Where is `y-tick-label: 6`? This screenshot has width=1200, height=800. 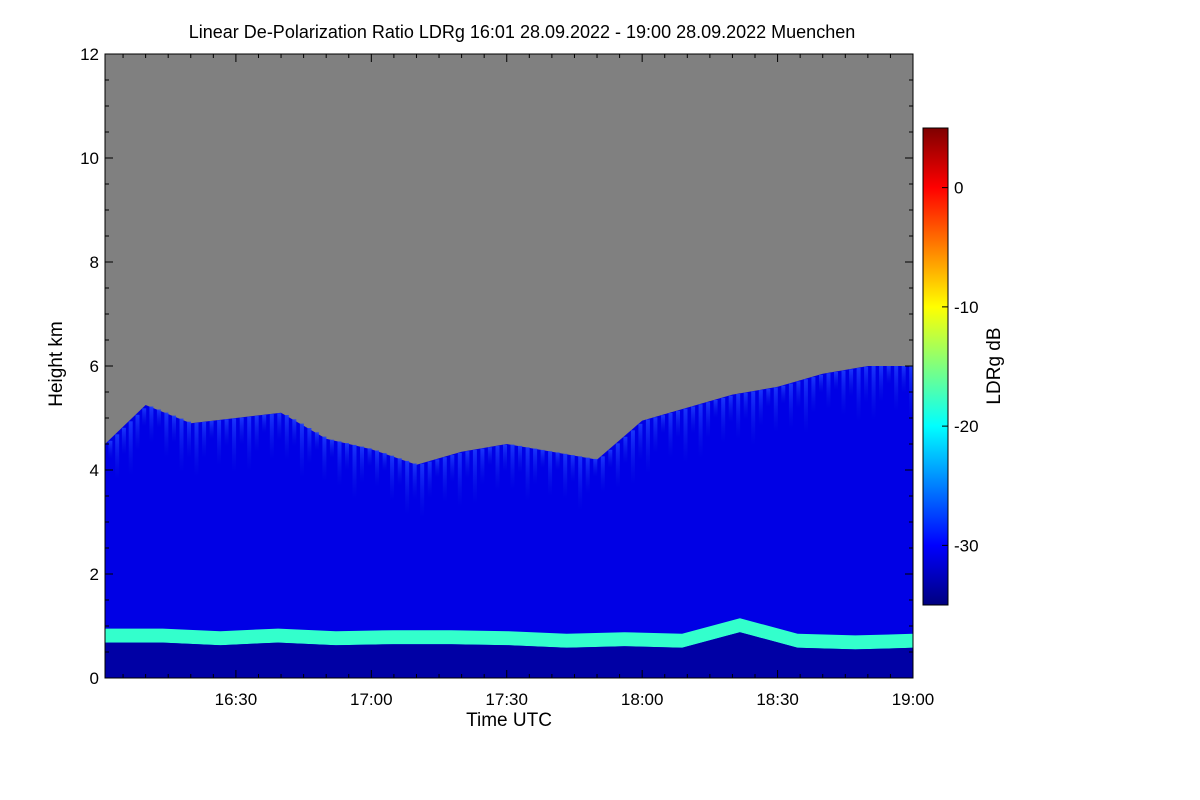 y-tick-label: 6 is located at coordinates (94, 366).